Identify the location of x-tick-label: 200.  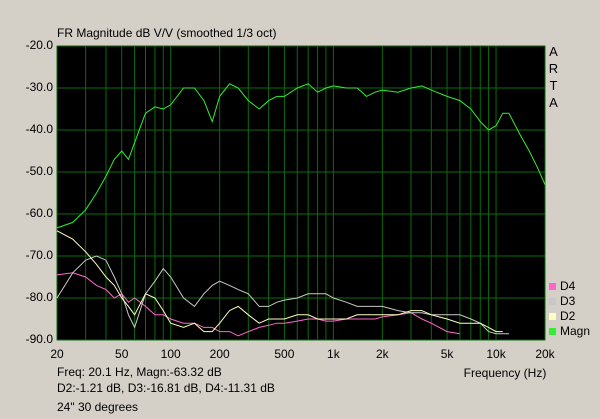
(220, 354).